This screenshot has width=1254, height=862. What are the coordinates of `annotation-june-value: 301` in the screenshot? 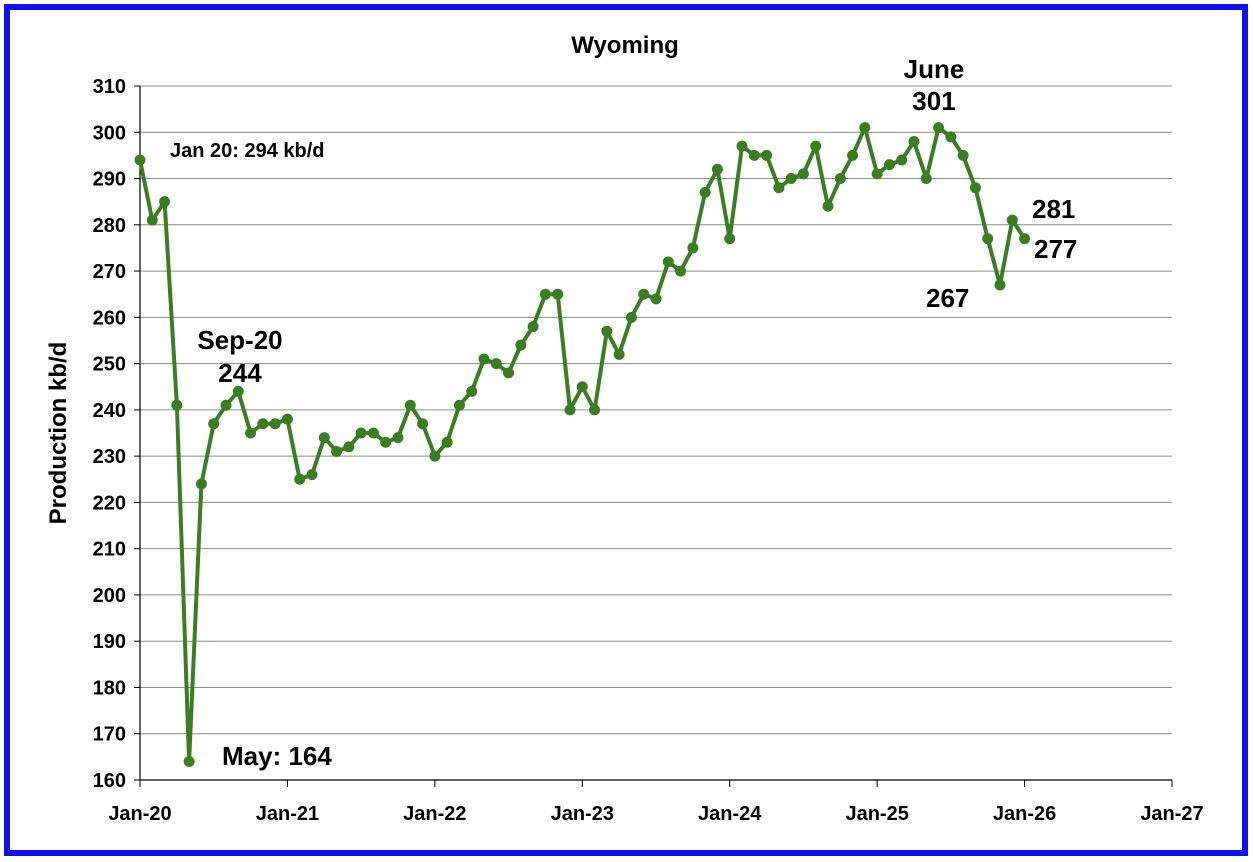 It's located at (933, 101).